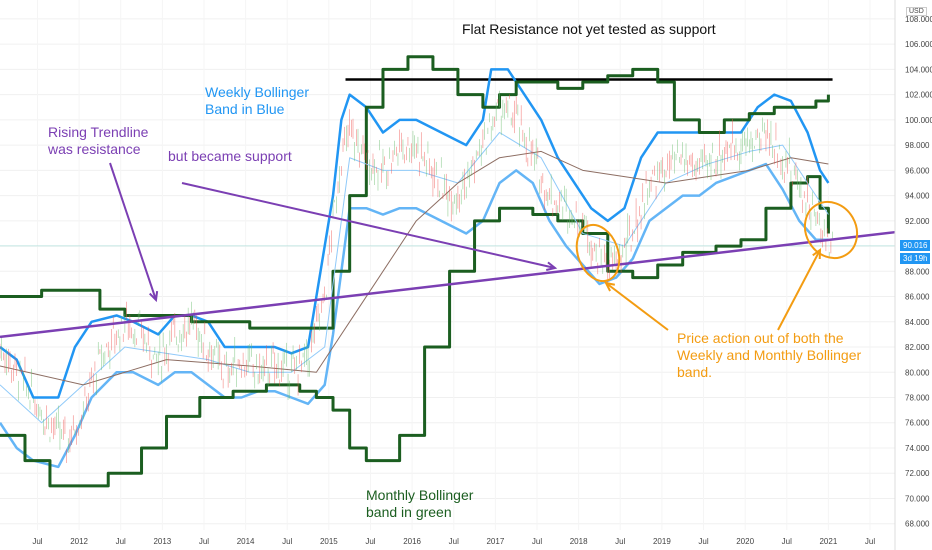  Describe the element at coordinates (917, 271) in the screenshot. I see `y-tick-label: 88.000` at that location.